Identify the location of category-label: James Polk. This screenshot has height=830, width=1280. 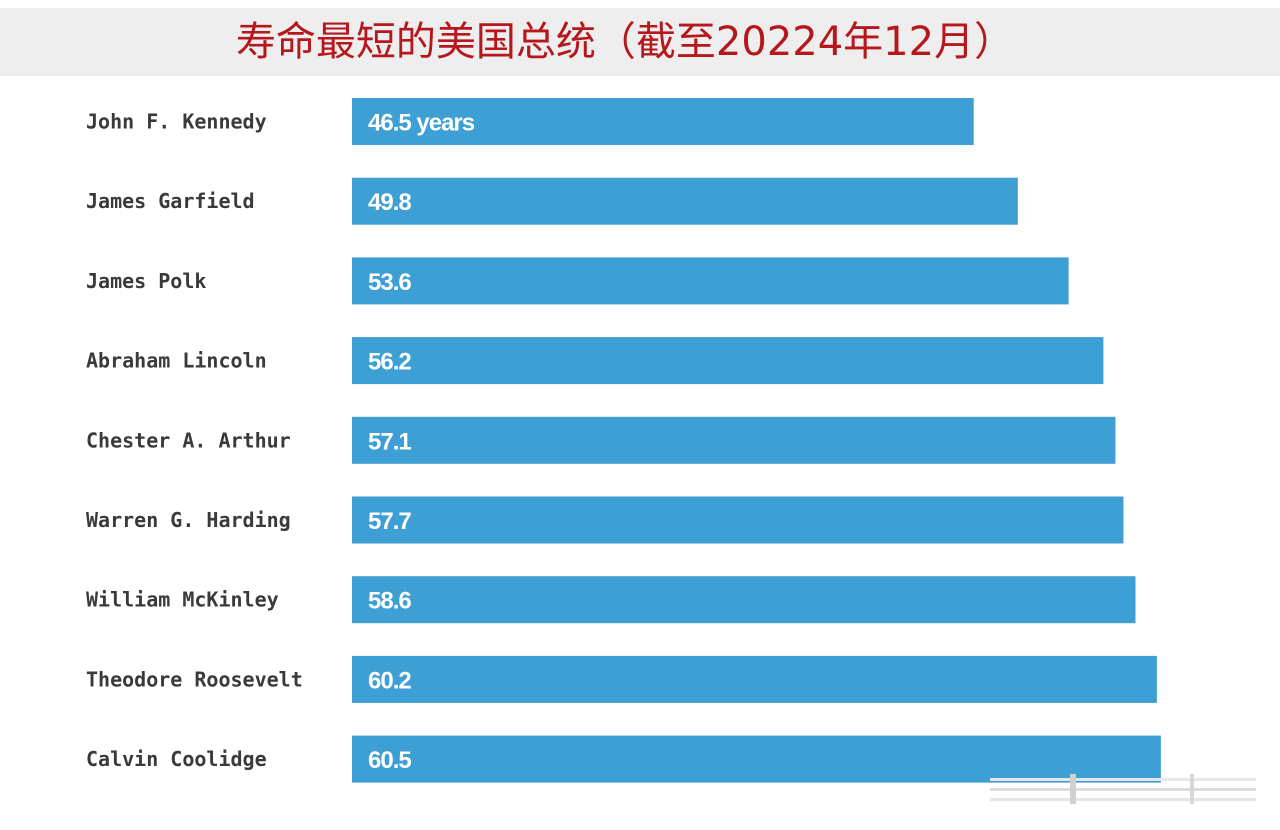
(146, 281).